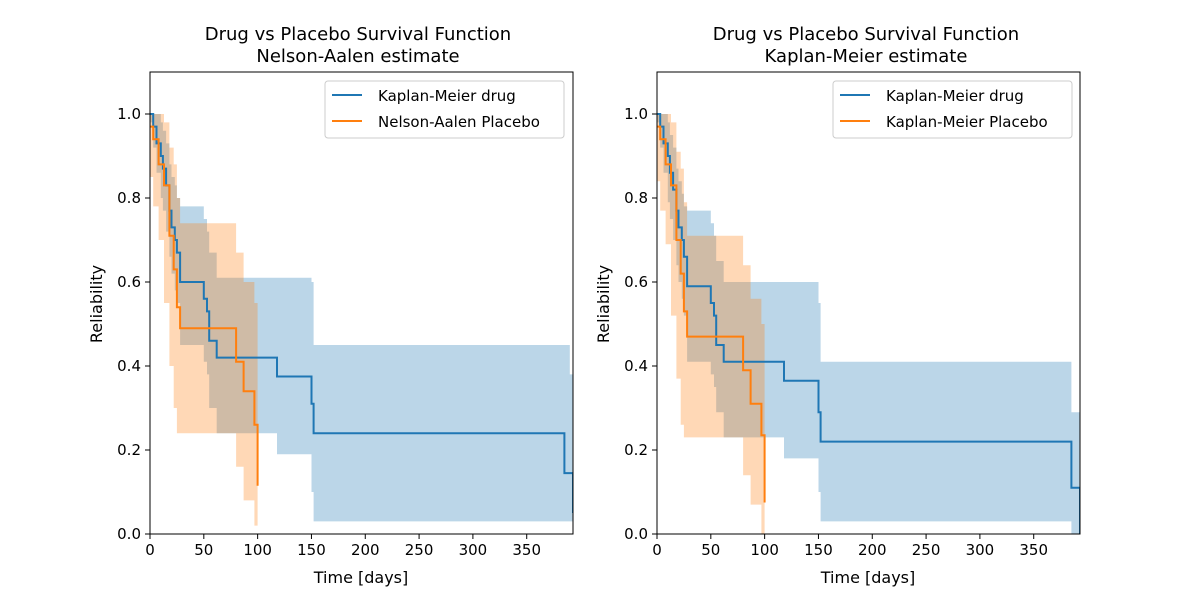  I want to click on chart-title-line-2: Nelson-Aalen estimate, so click(357, 56).